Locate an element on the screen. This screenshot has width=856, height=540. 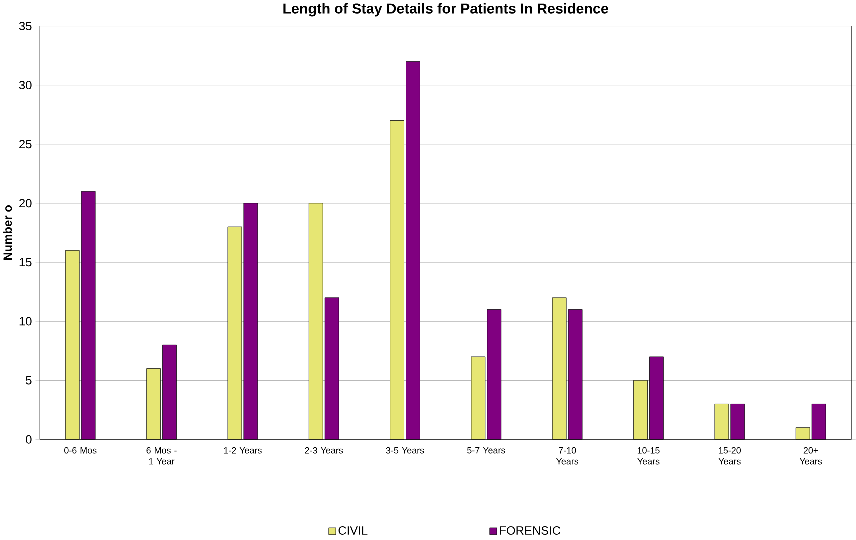
y-tick-label: 20 is located at coordinates (26, 203).